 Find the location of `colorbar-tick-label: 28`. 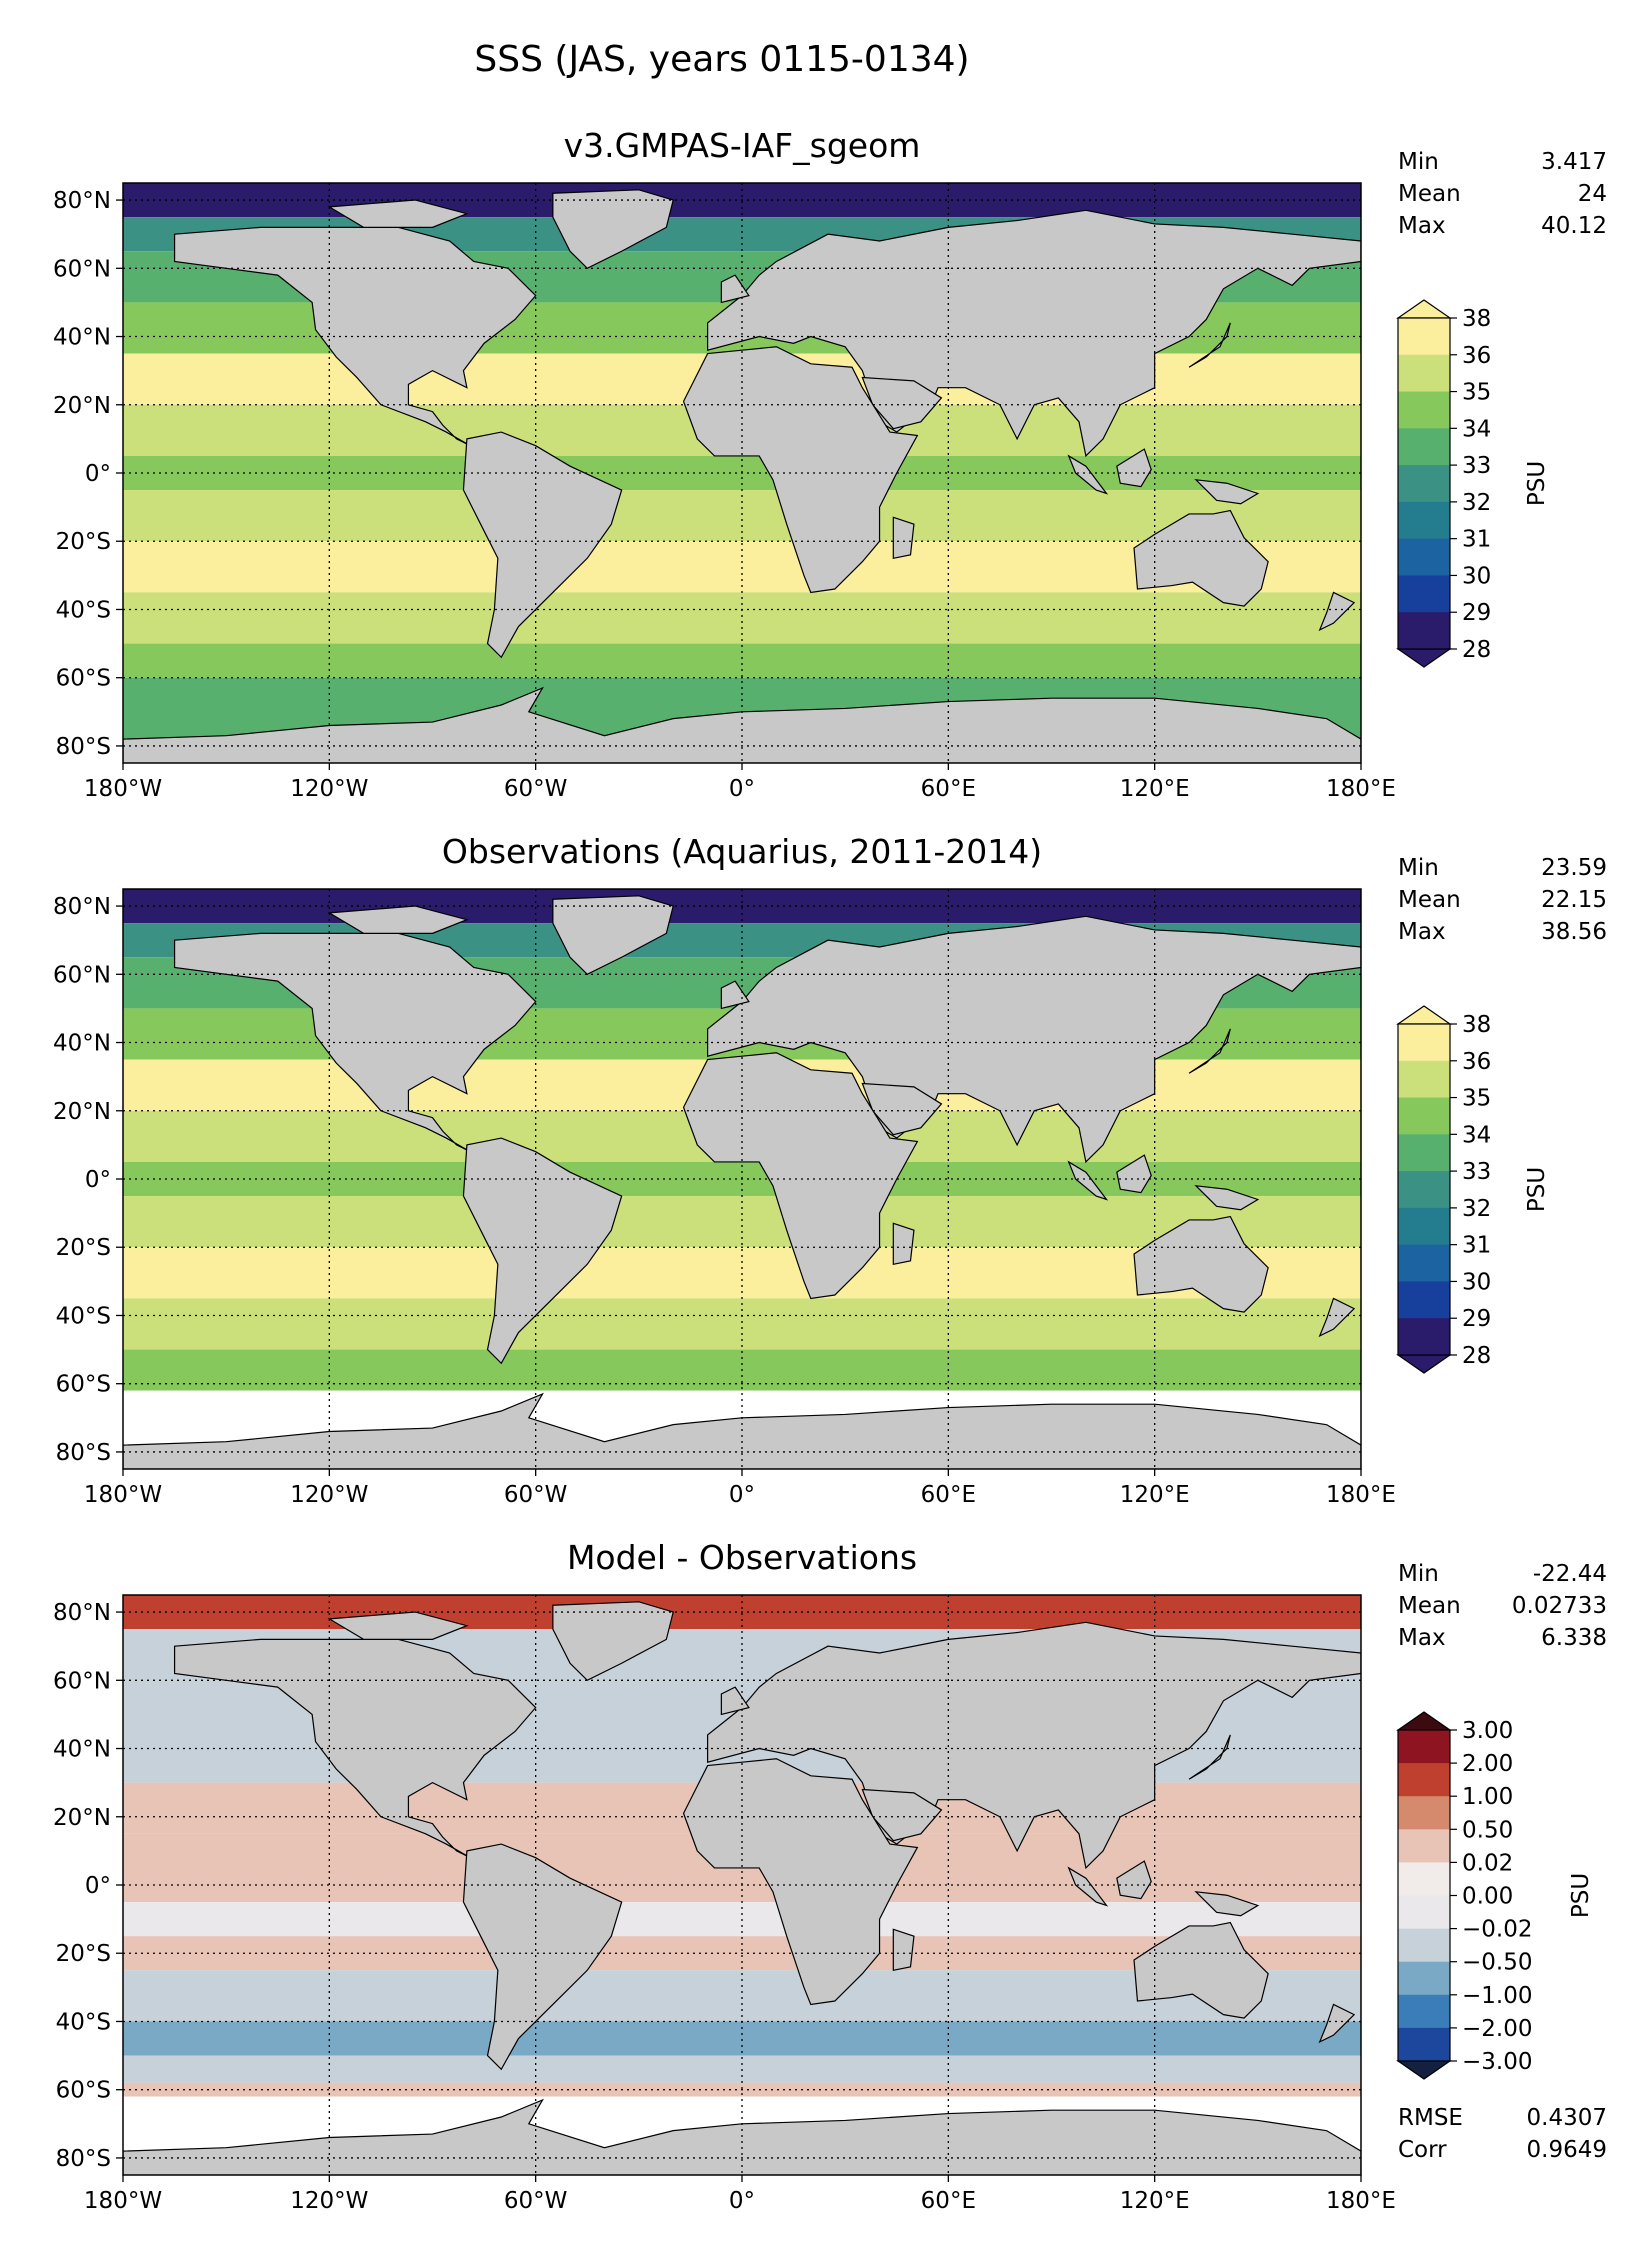

colorbar-tick-label: 28 is located at coordinates (1476, 1356).